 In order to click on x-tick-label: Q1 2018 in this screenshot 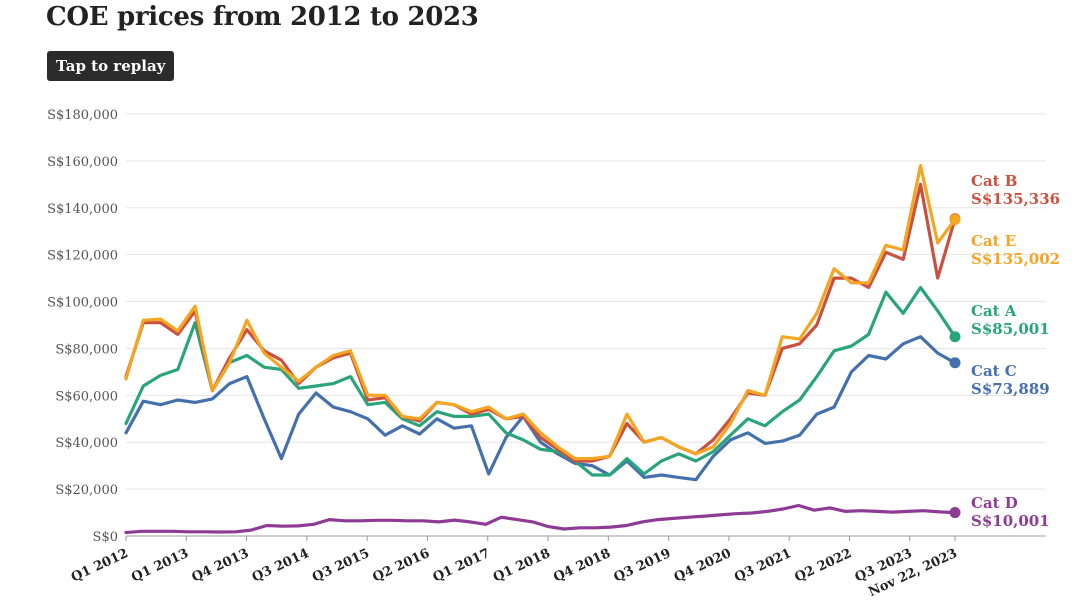, I will do `click(522, 565)`.